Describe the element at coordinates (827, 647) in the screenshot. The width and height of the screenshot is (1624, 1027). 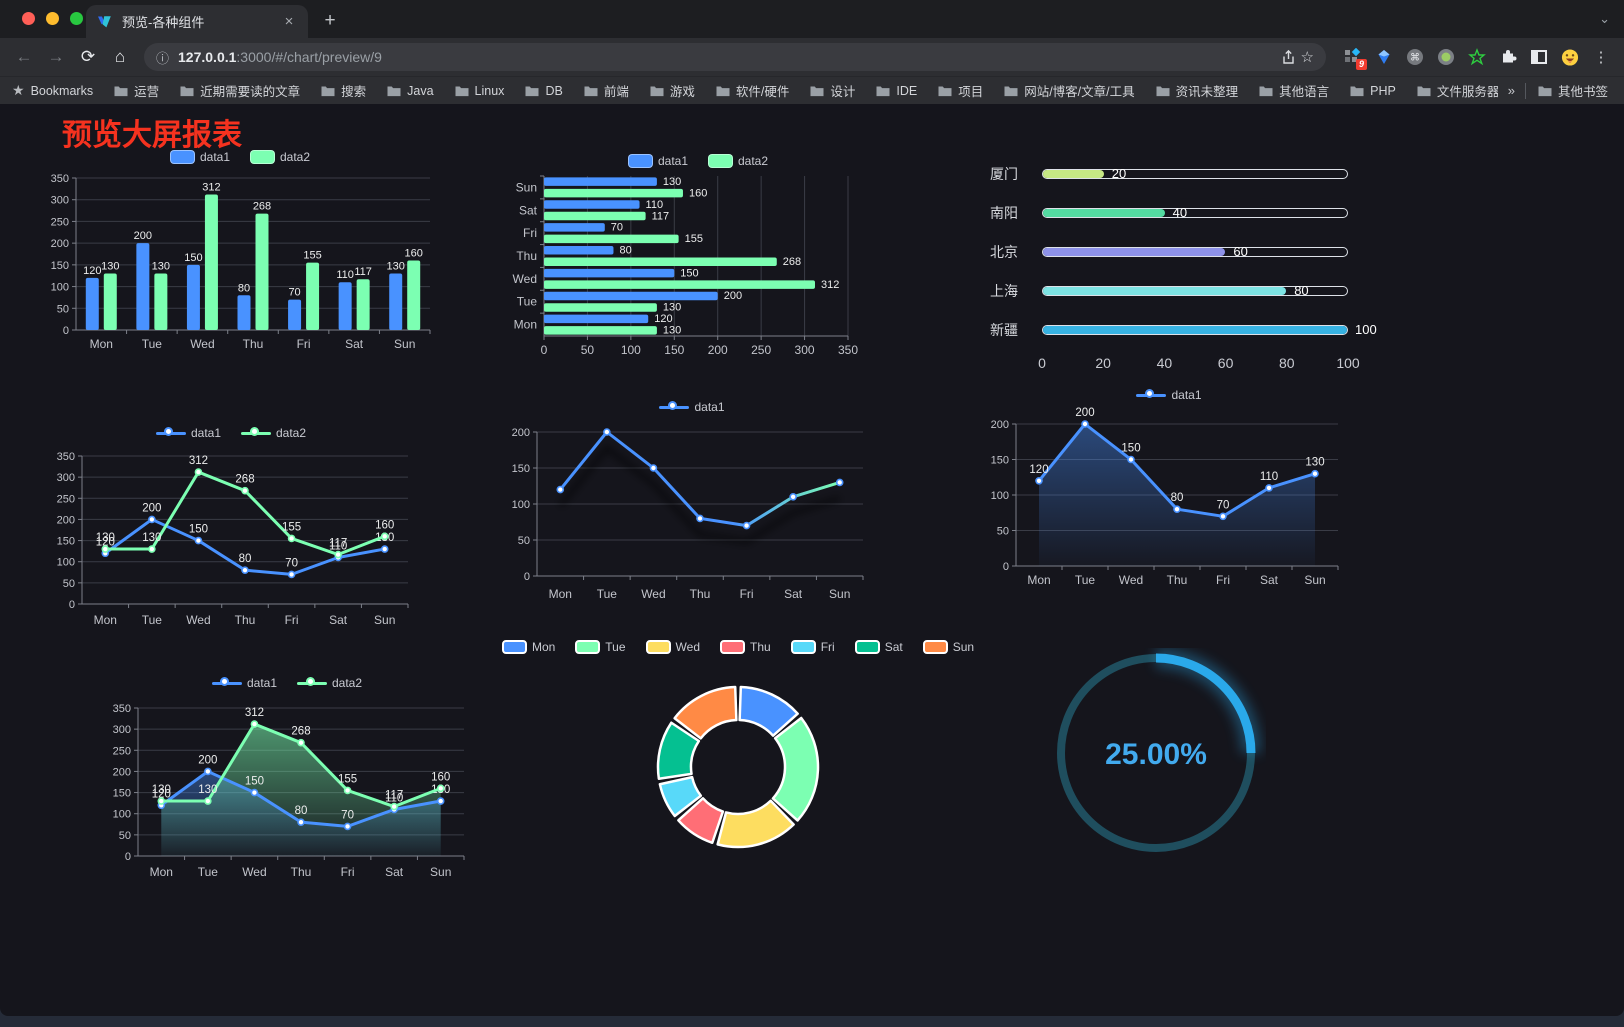
I see `legend-label: Fri` at that location.